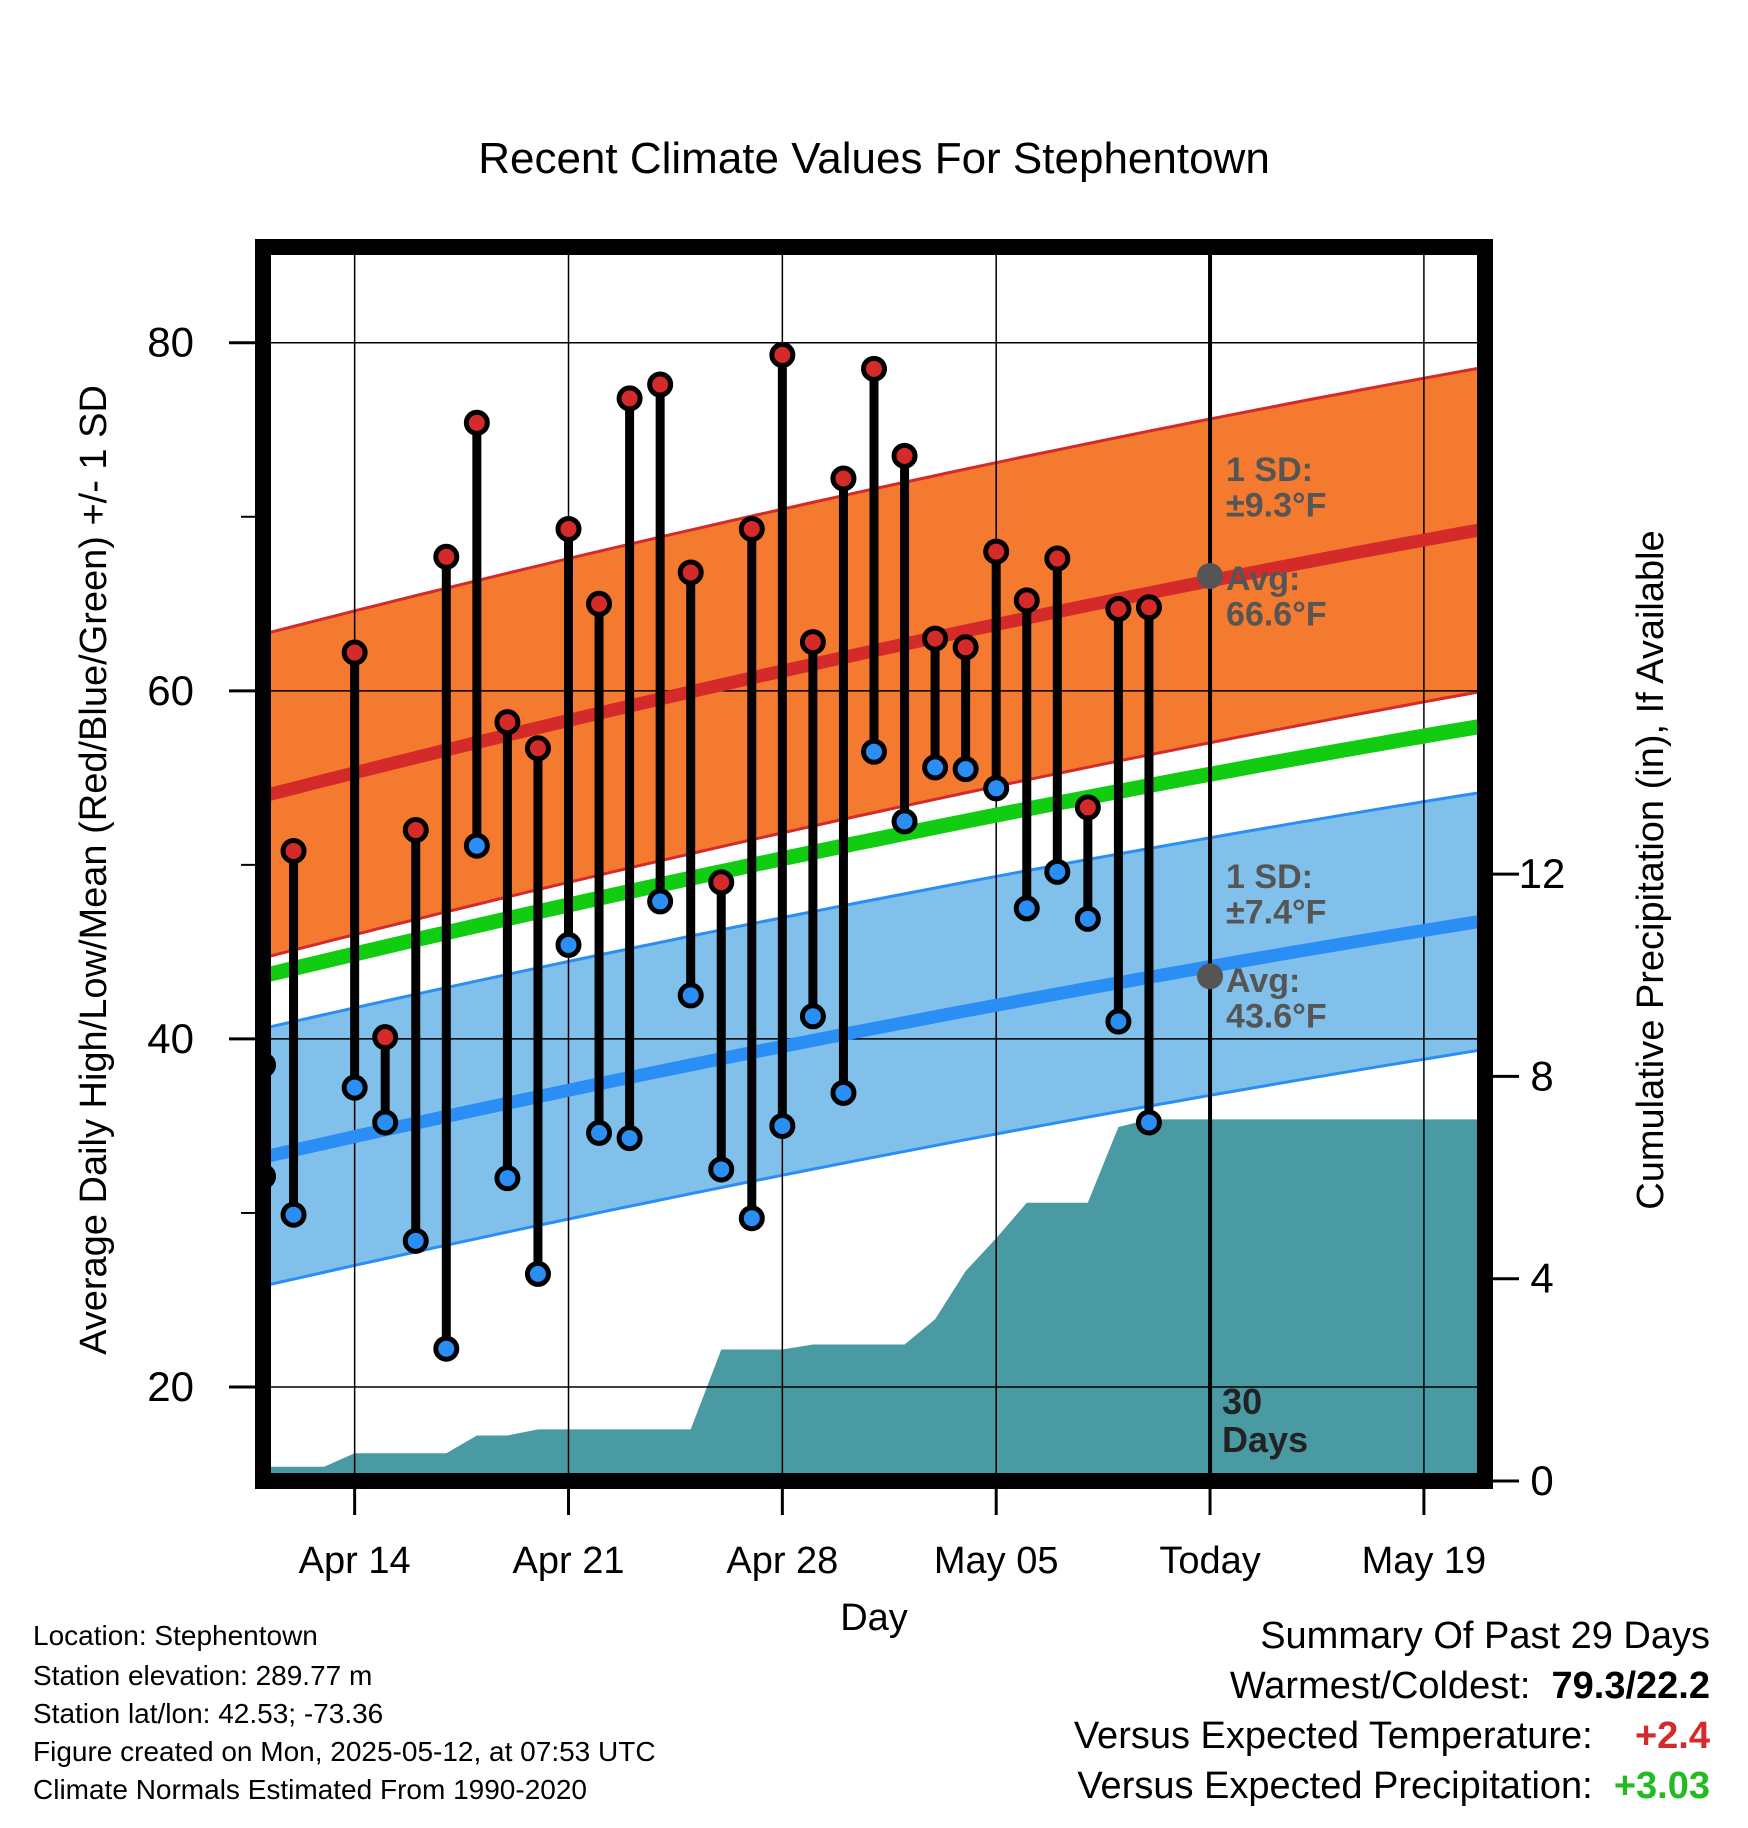 This screenshot has width=1748, height=1828. Describe the element at coordinates (355, 1561) in the screenshot. I see `x-tick-label: Apr 14` at that location.